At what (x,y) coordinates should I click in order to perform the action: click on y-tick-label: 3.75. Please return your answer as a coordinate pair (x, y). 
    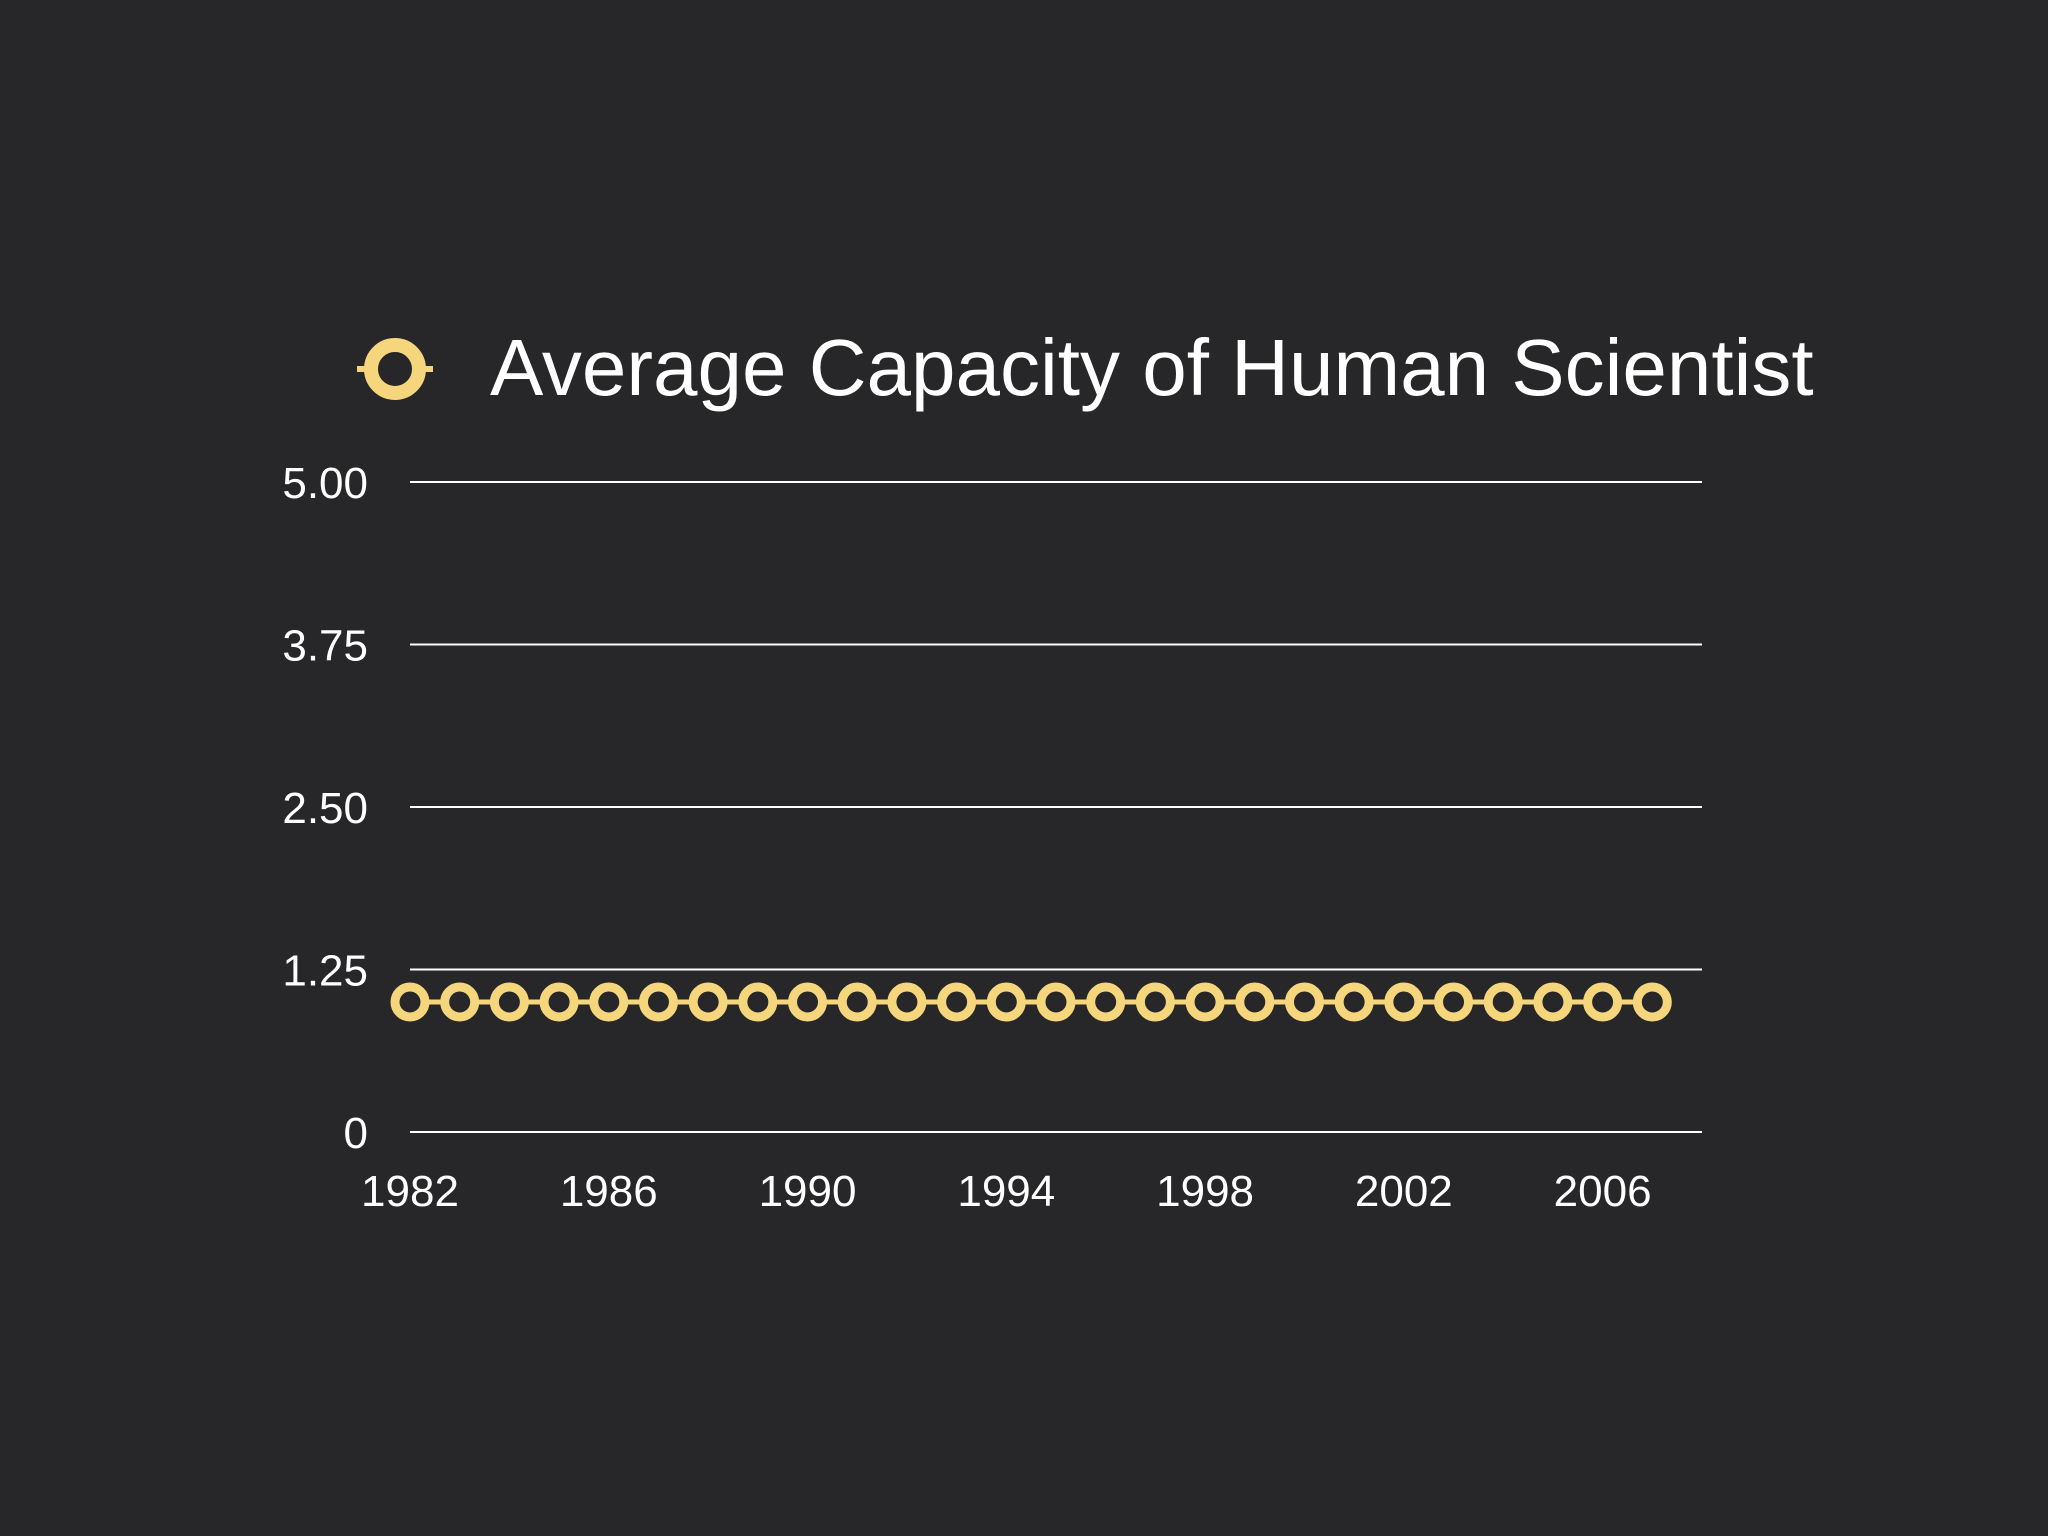
    Looking at the image, I should click on (325, 646).